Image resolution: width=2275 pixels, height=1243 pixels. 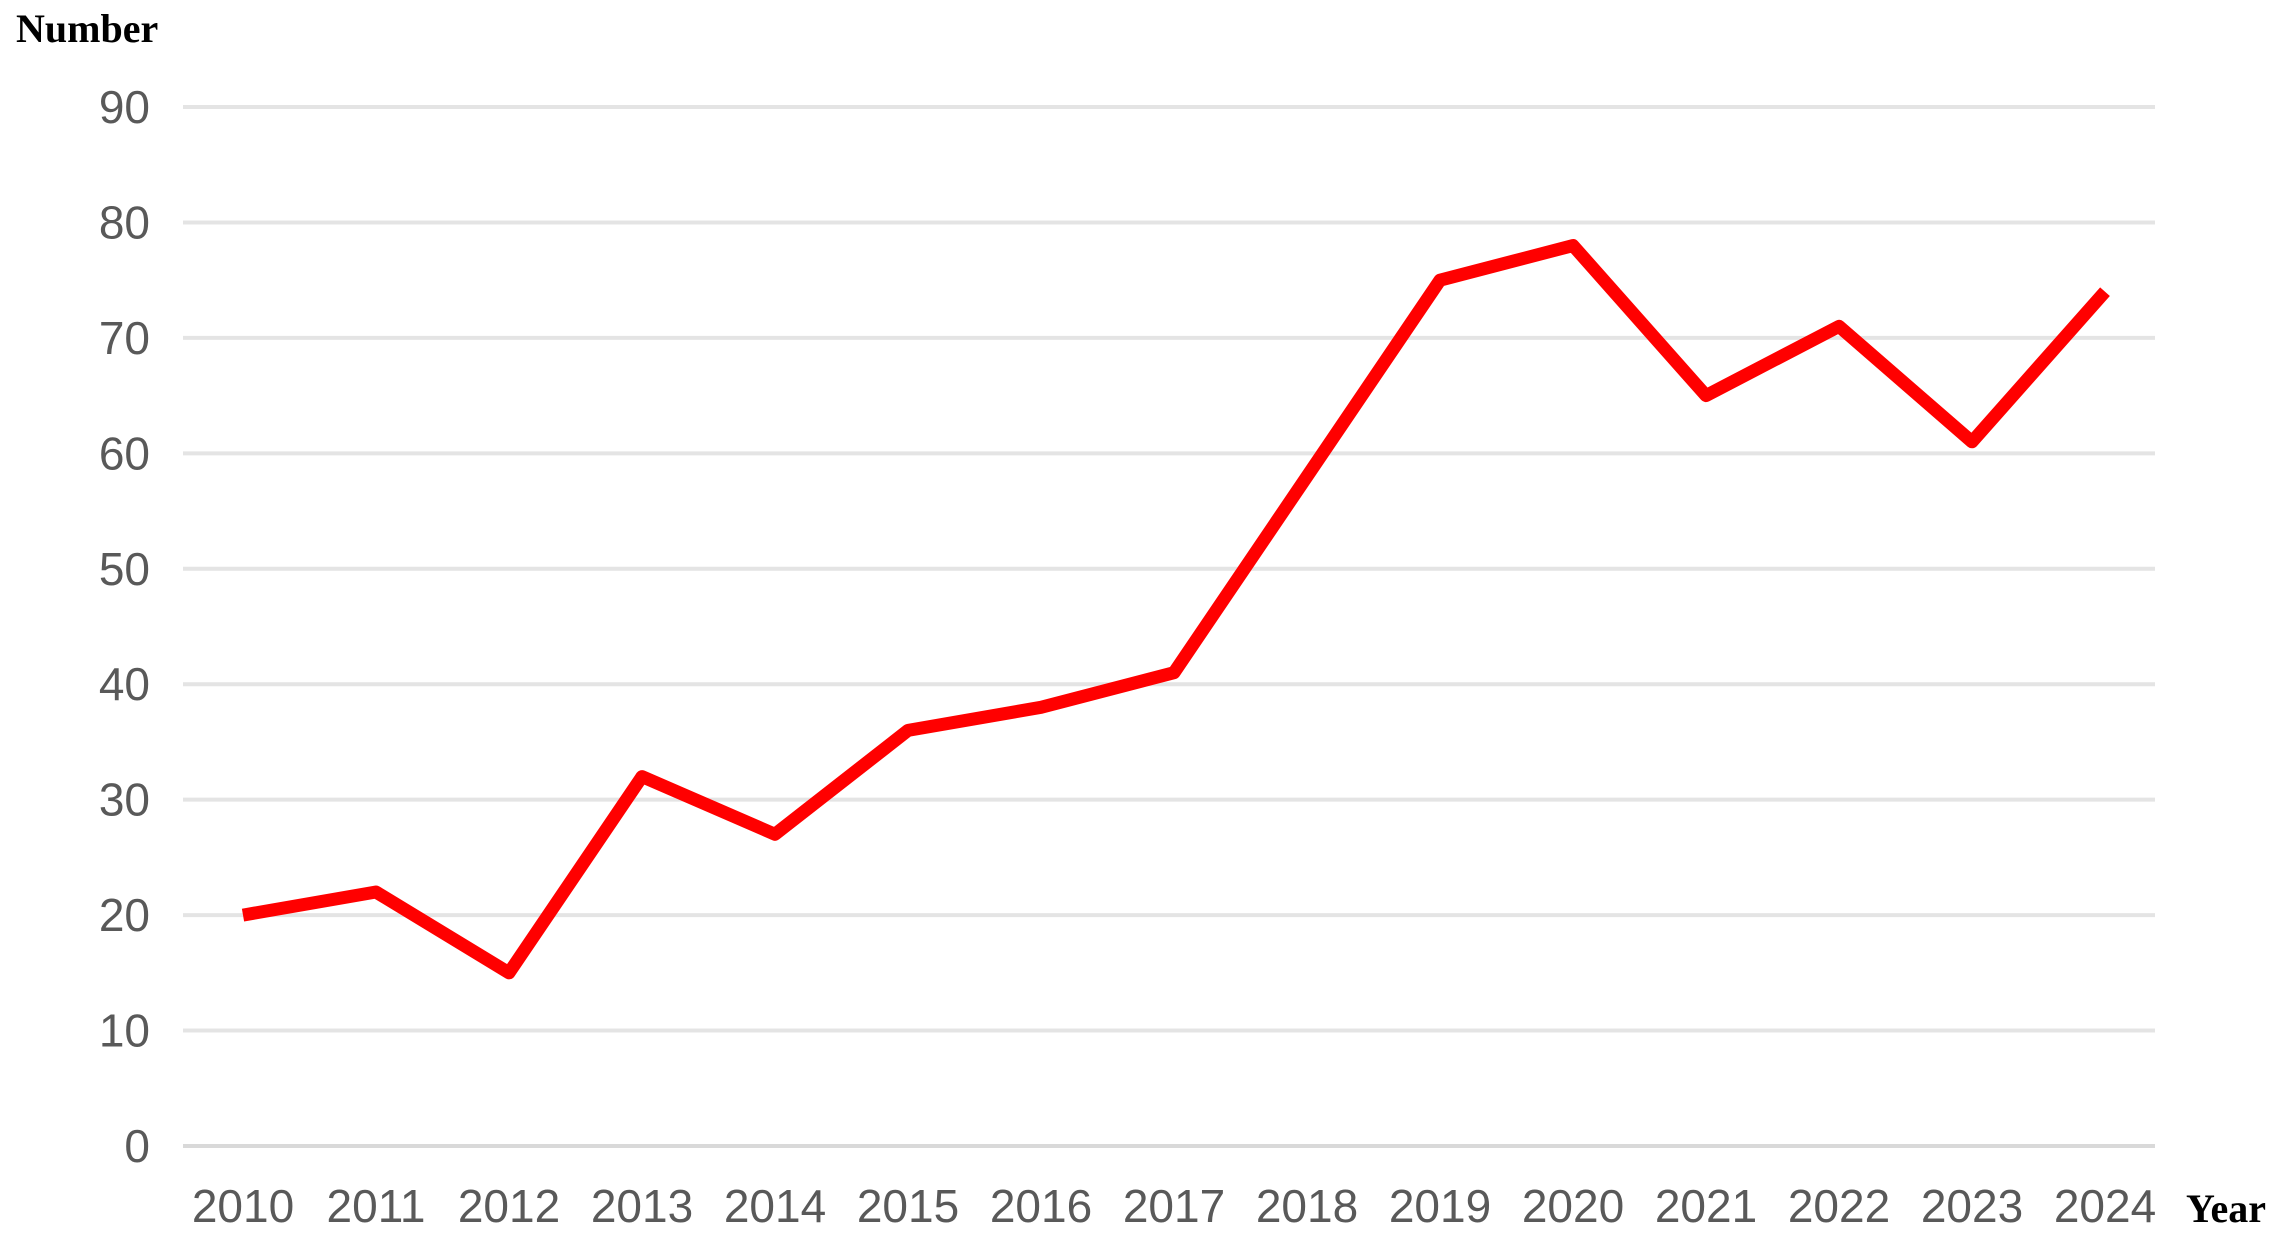 I want to click on x-tick-label: 2012, so click(x=509, y=1206).